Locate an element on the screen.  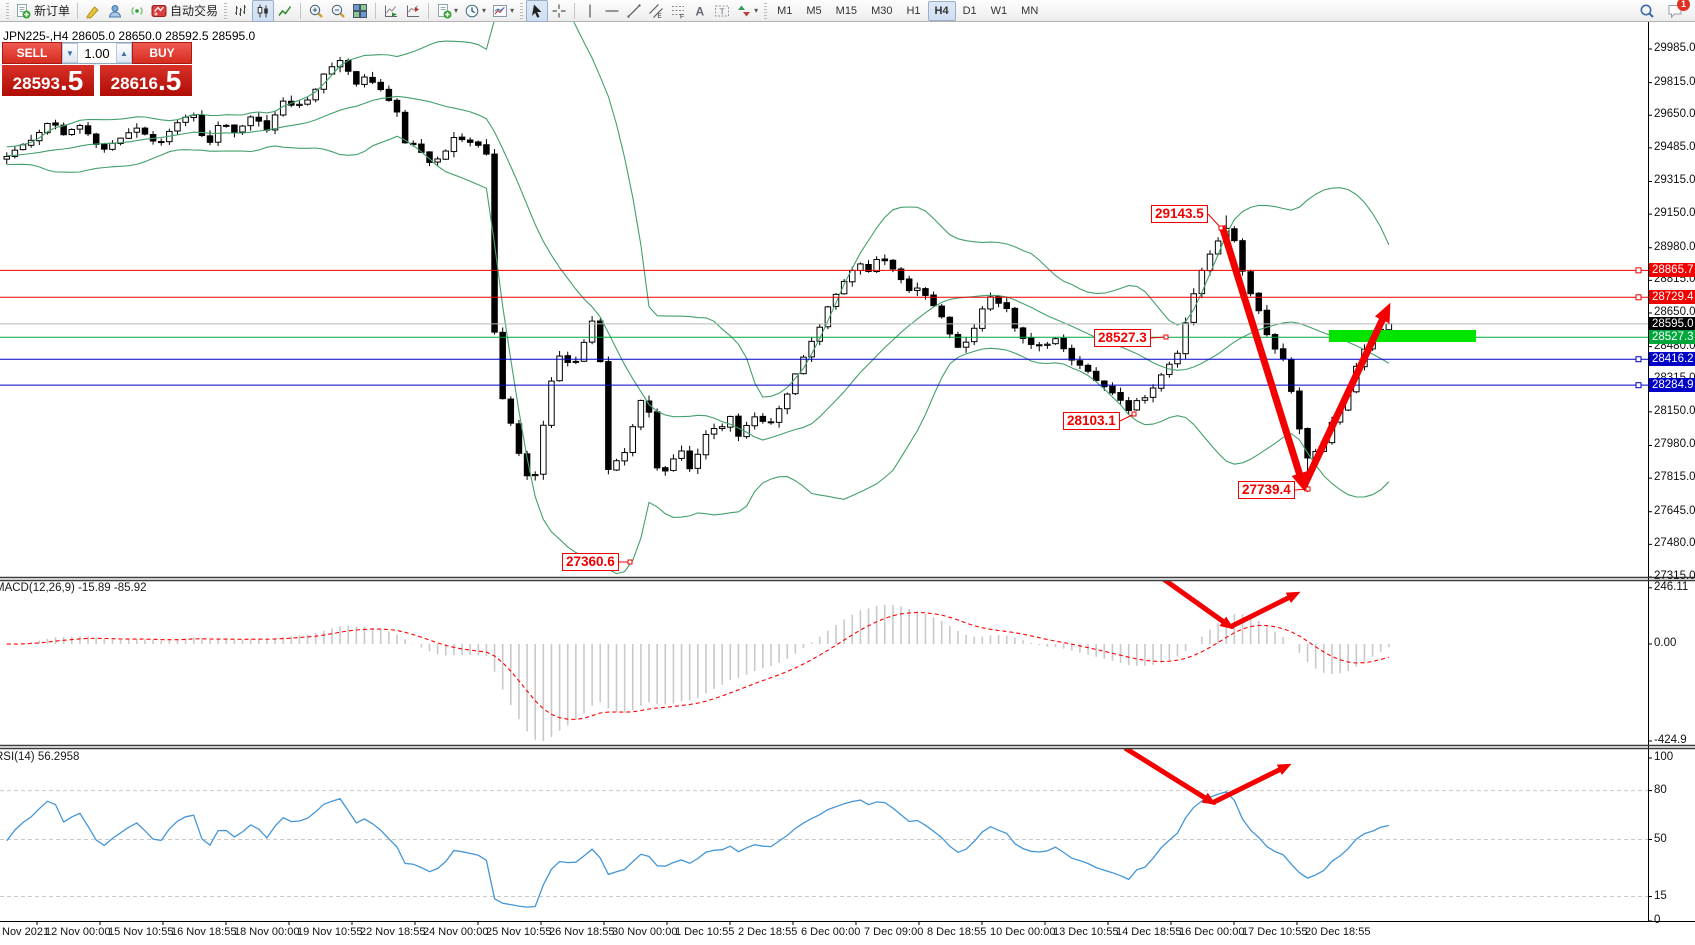
vertical-line-icon is located at coordinates (590, 11).